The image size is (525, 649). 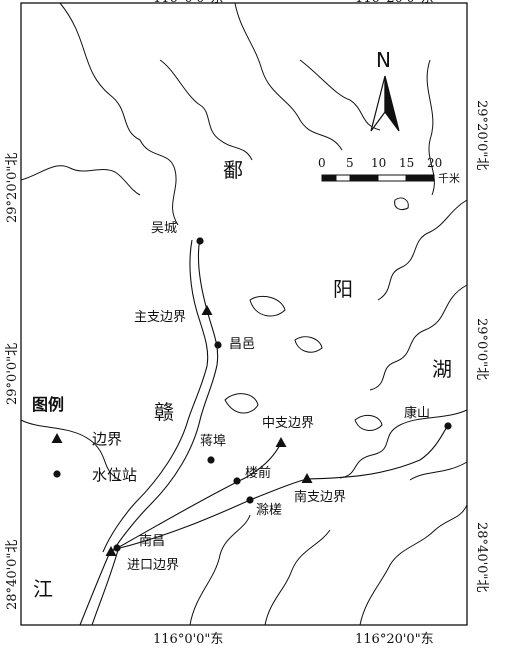 I want to click on scale-tick-label: 5, so click(x=350, y=163).